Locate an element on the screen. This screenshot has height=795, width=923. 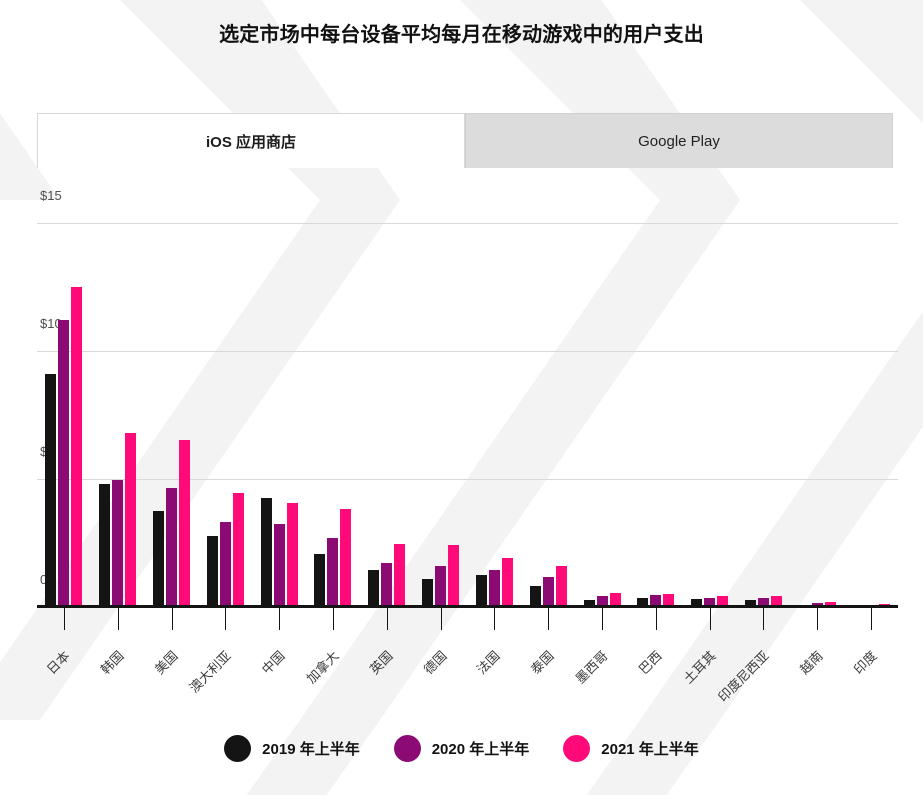
x-axis-label: 泰国 is located at coordinates (542, 663).